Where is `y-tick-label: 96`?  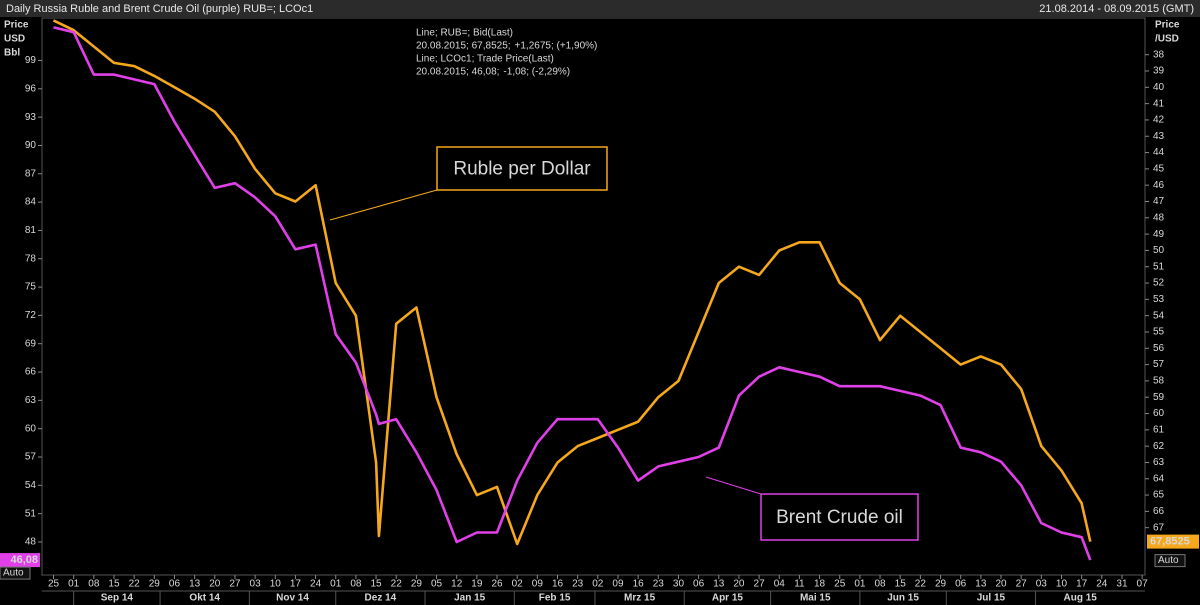
y-tick-label: 96 is located at coordinates (31, 88).